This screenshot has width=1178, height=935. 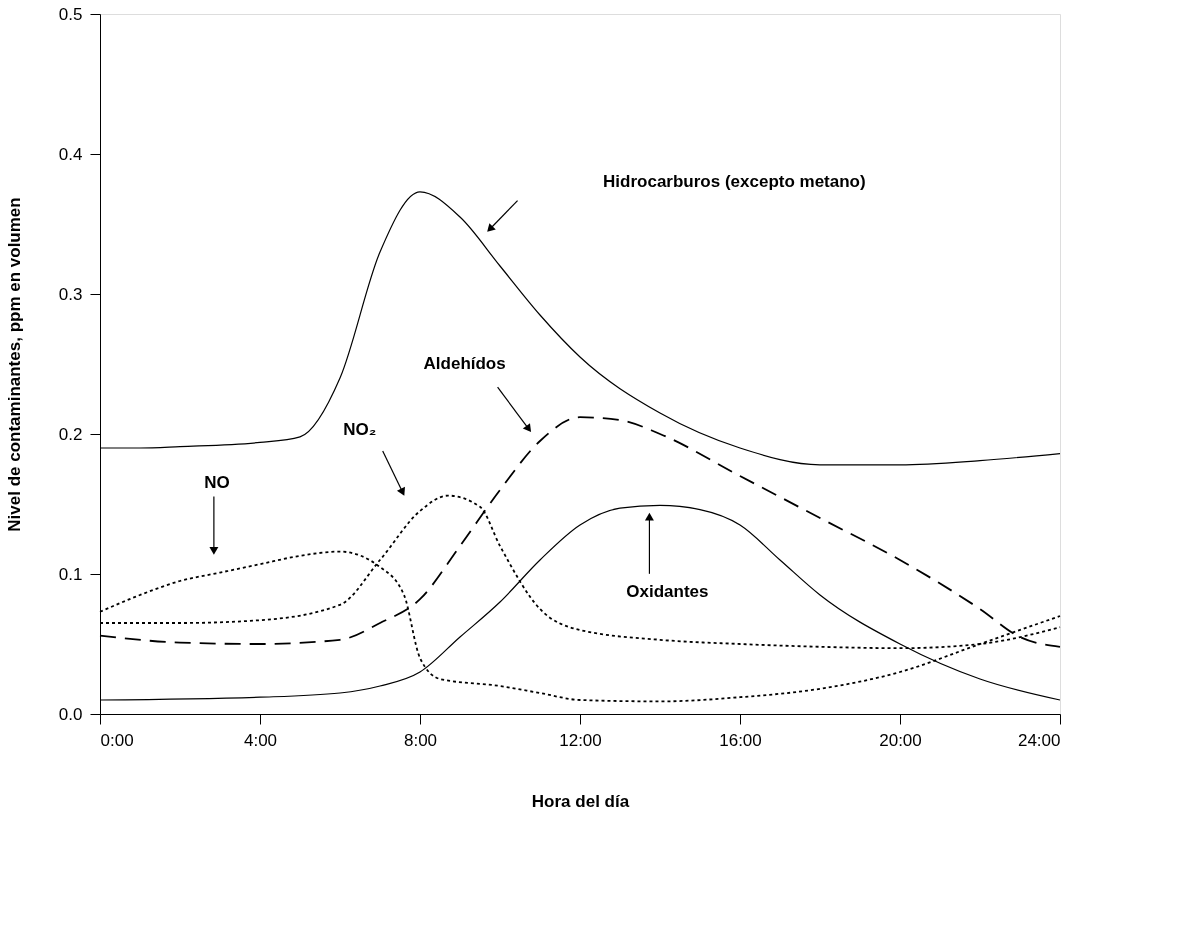 I want to click on x-tick-label: 24:00, so click(x=1039, y=740).